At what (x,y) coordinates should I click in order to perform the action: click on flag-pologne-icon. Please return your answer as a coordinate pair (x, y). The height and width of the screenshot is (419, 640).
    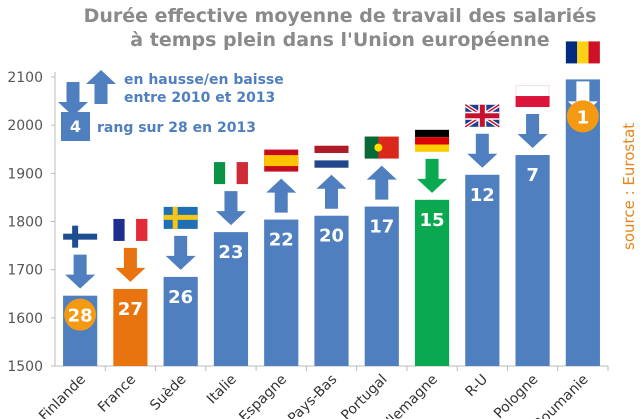
    Looking at the image, I should click on (532, 96).